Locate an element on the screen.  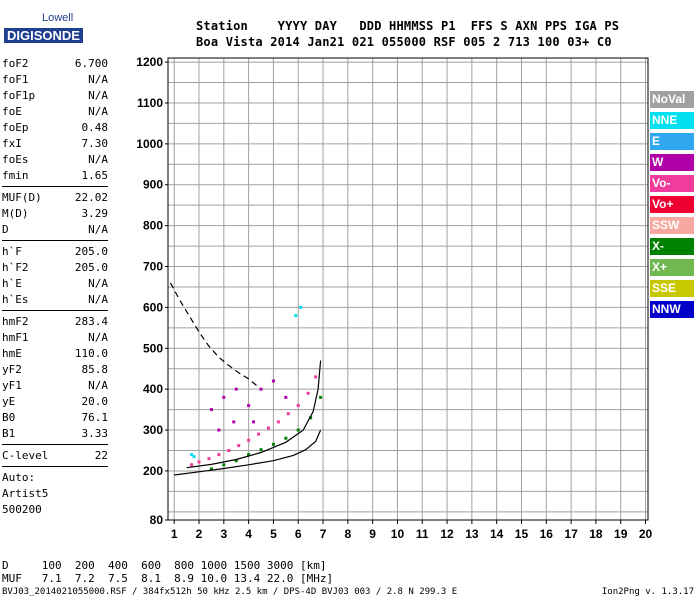
y-tick-label: 1100 is located at coordinates (150, 103).